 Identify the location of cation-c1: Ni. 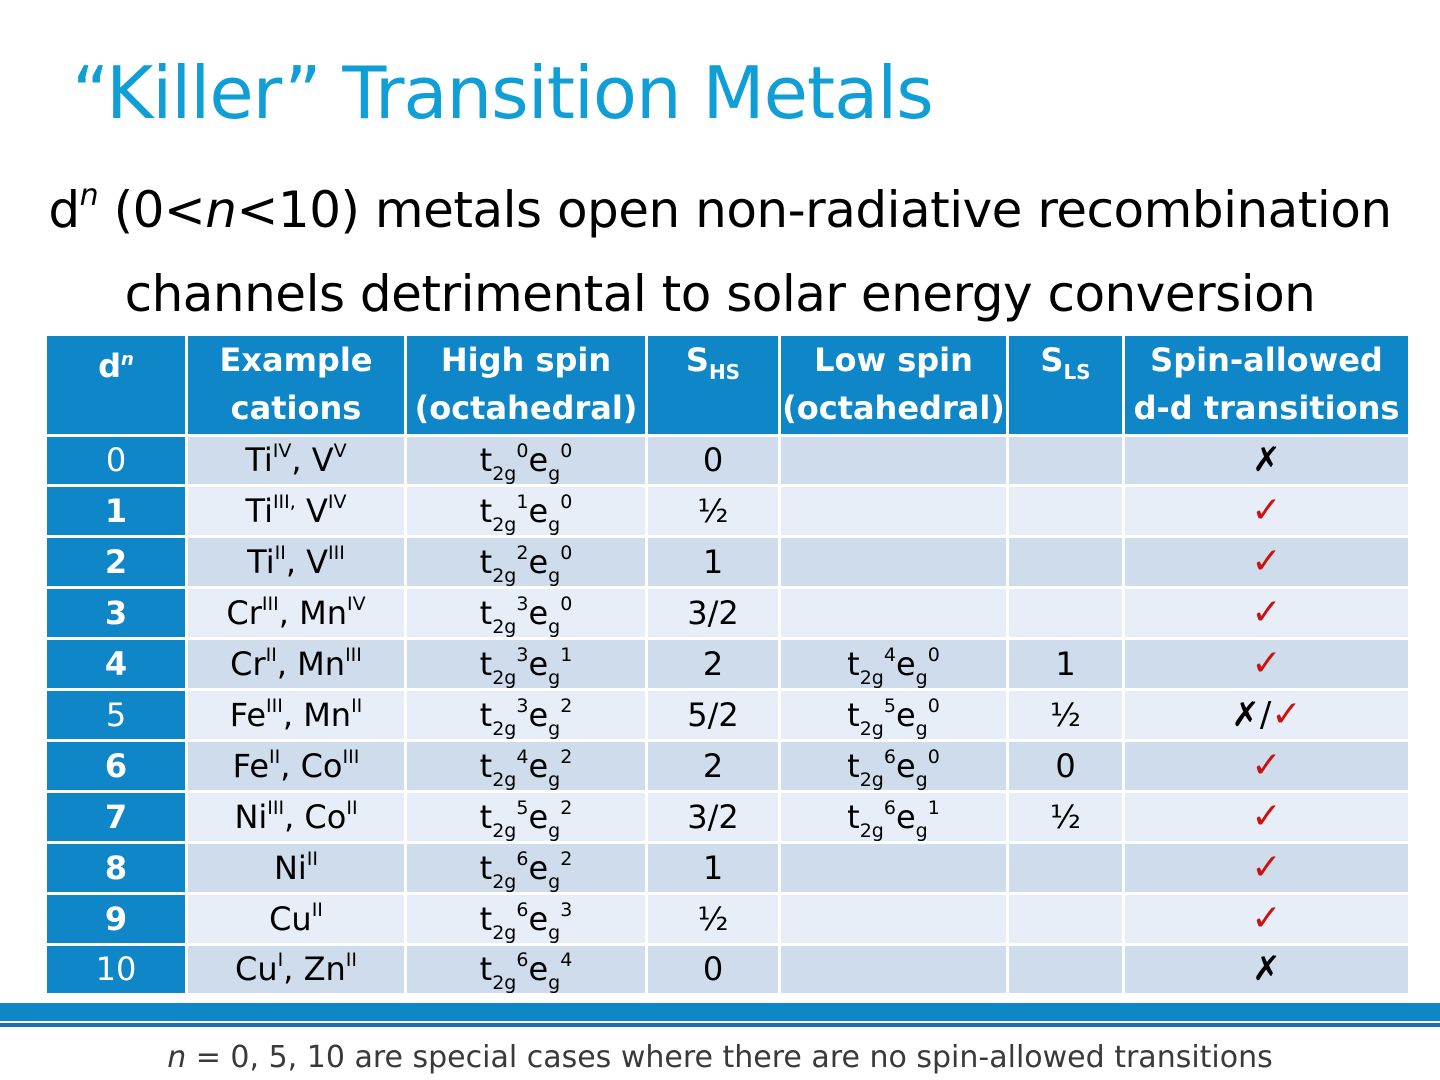
(290, 867).